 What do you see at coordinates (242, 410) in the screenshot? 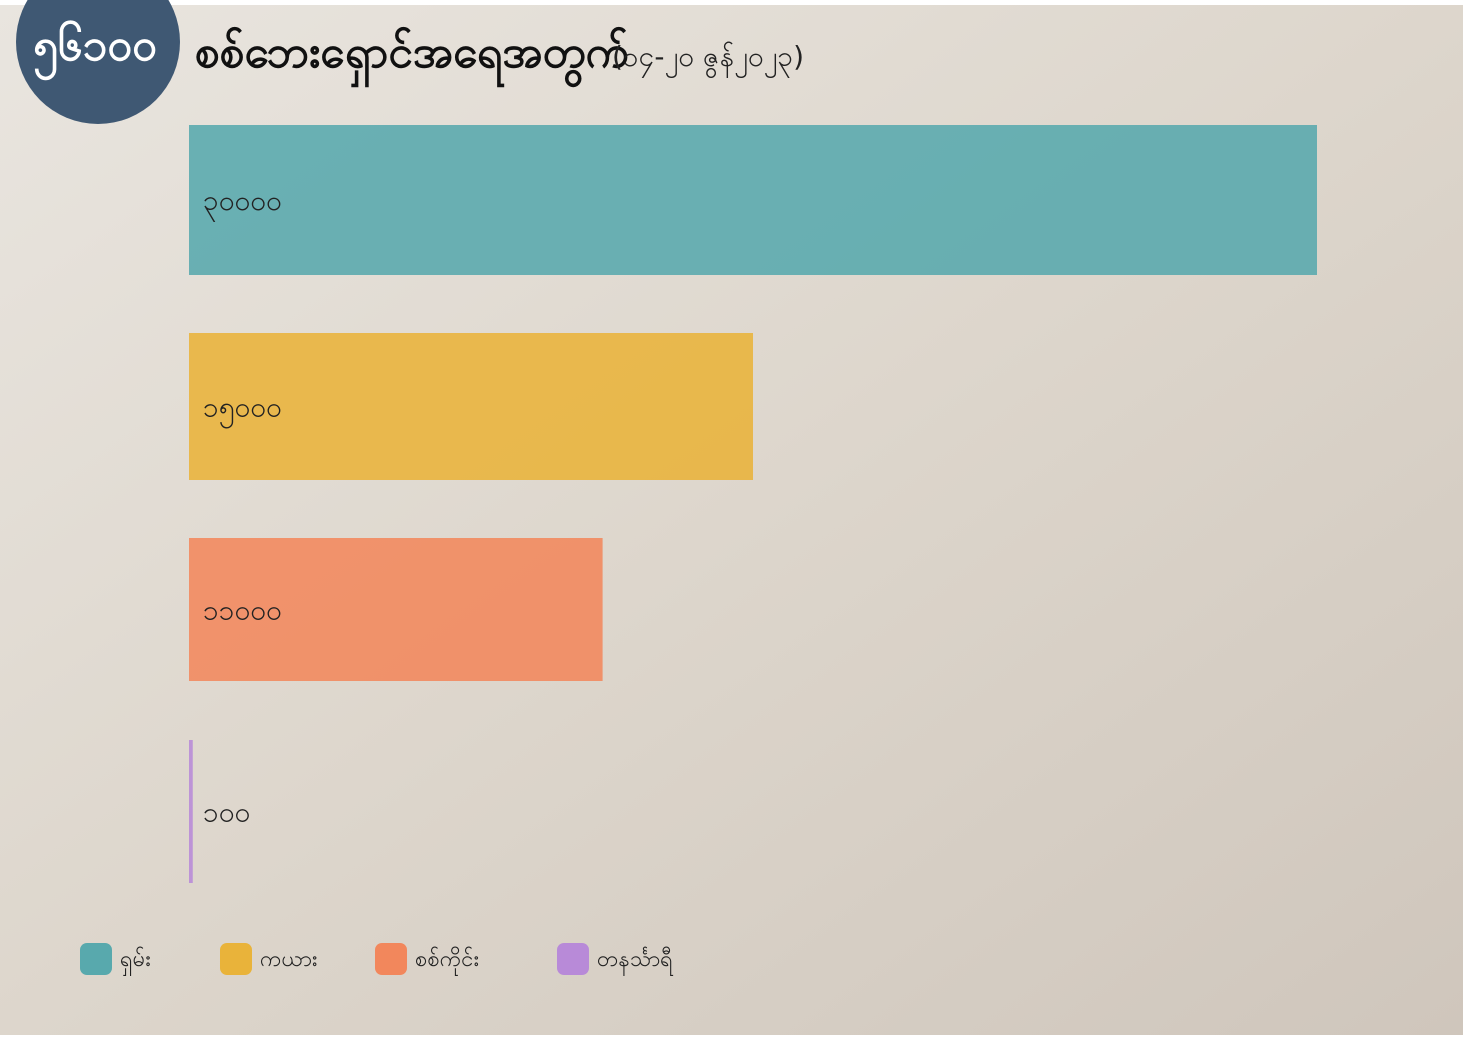
I see `data-label: ၁၅၀၀၀` at bounding box center [242, 410].